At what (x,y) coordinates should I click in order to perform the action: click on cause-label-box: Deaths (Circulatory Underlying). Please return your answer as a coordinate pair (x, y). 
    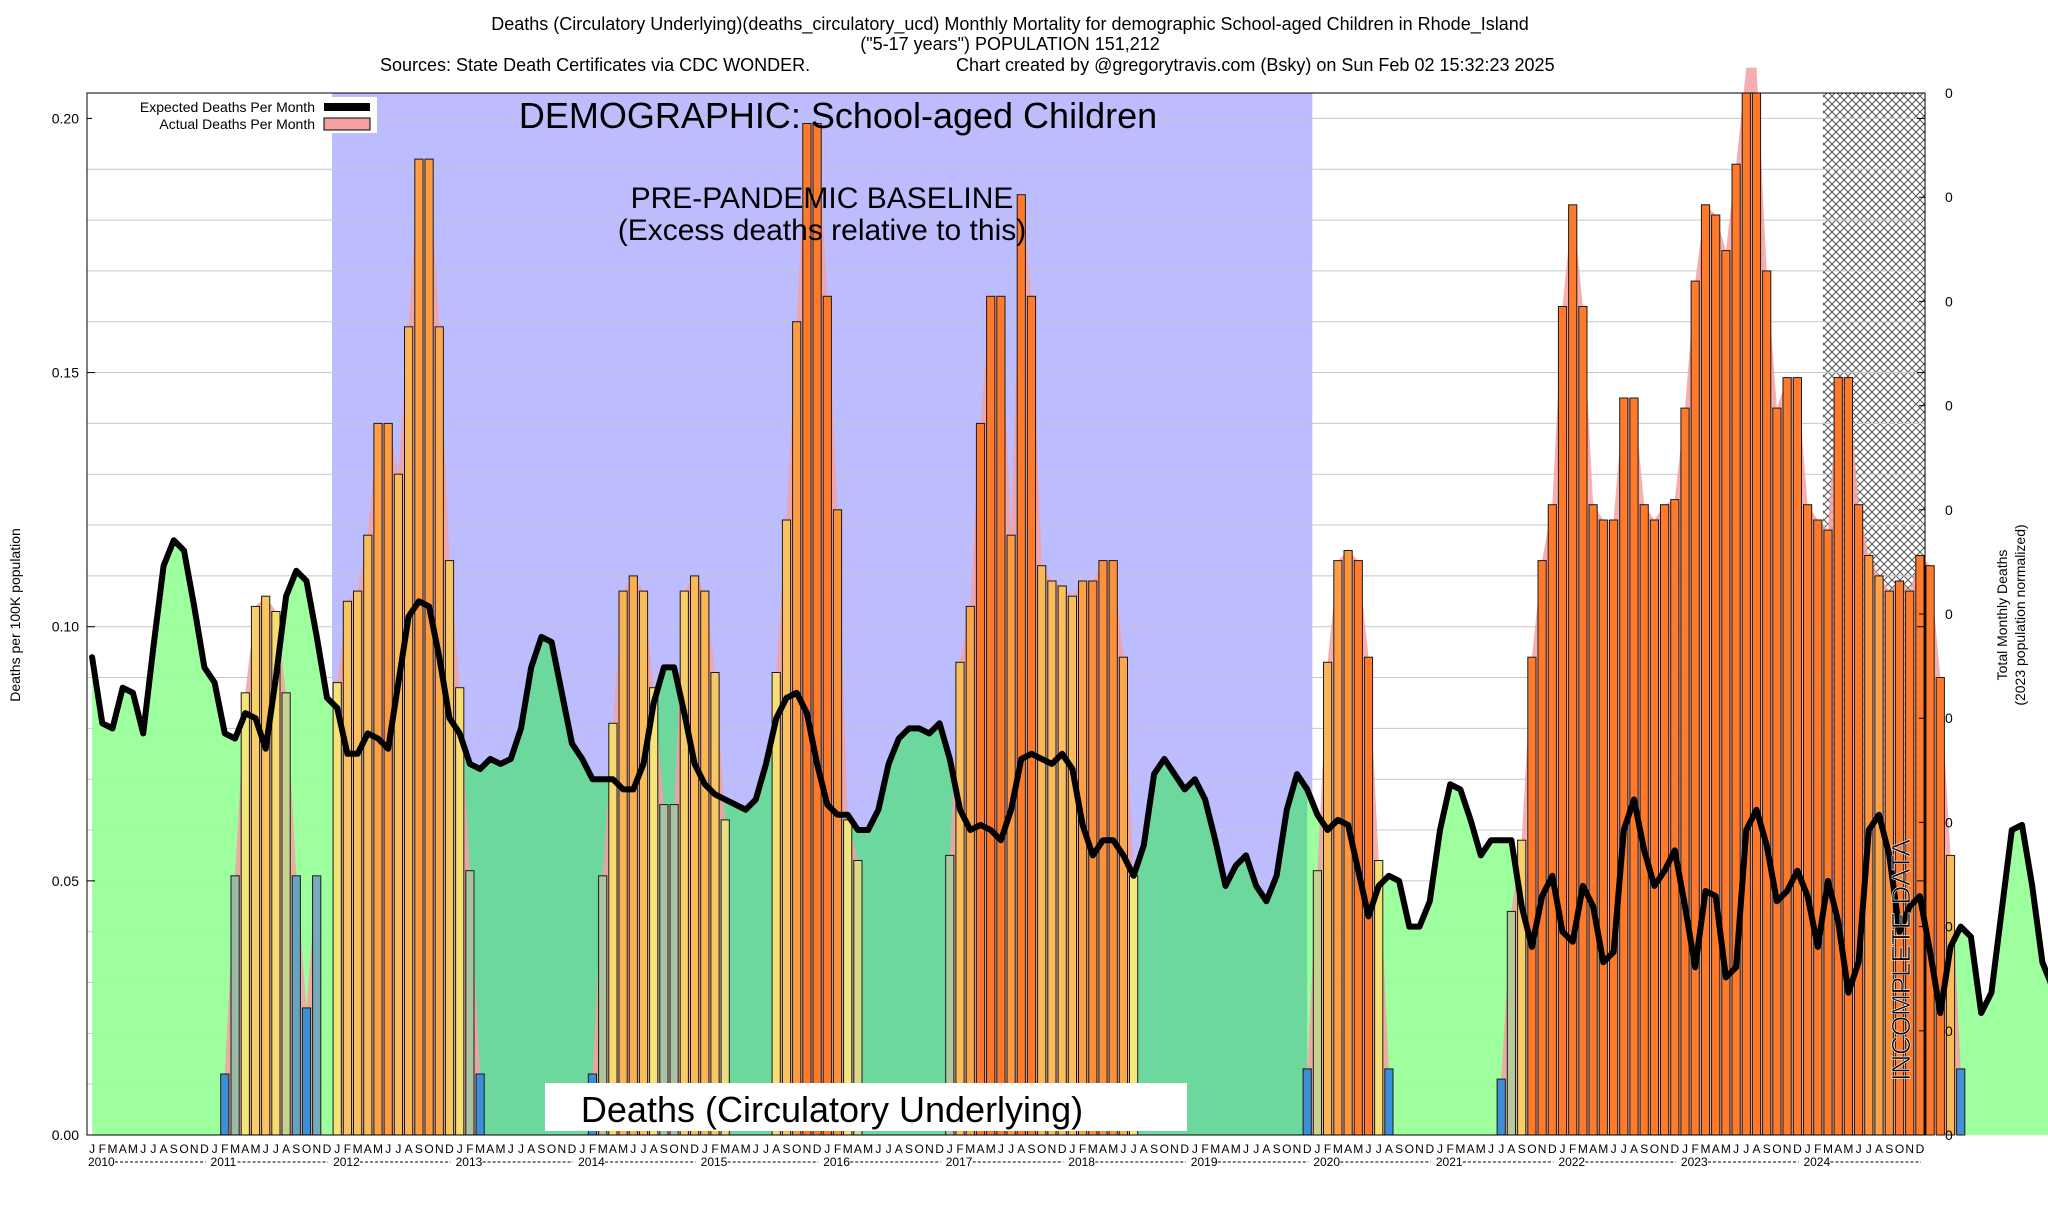
    Looking at the image, I should click on (866, 1107).